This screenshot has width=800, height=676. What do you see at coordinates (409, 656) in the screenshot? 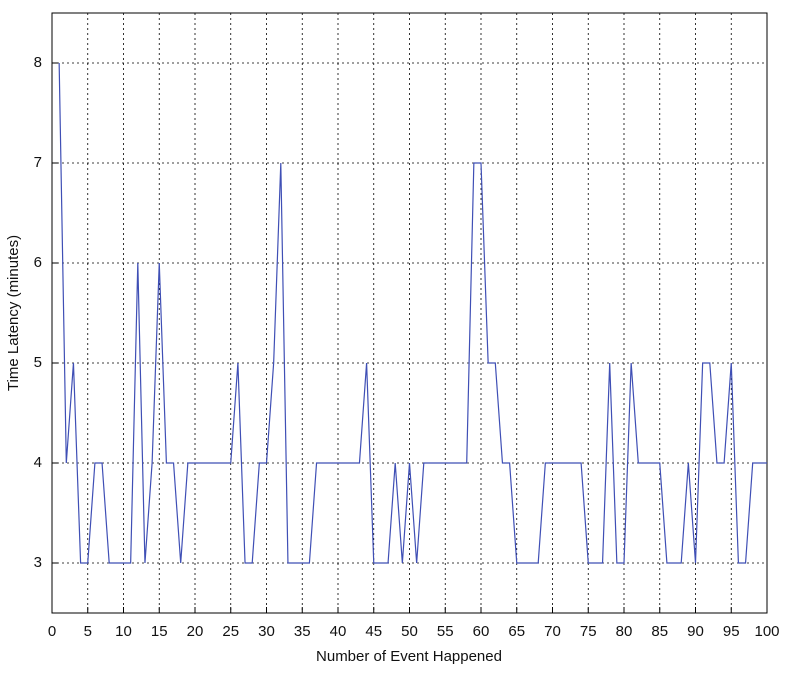
I see `x-axis-label: Number of Event Happened` at bounding box center [409, 656].